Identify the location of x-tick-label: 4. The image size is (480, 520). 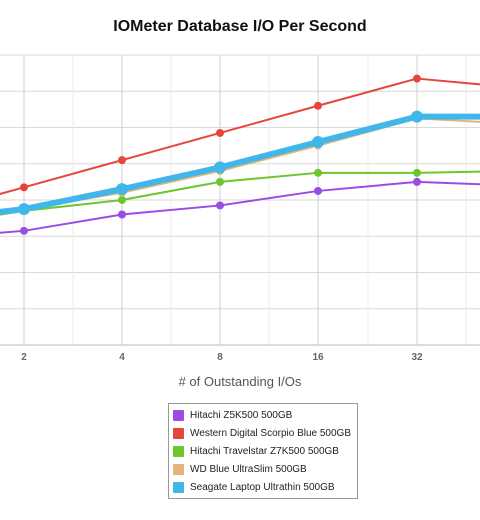
(122, 357).